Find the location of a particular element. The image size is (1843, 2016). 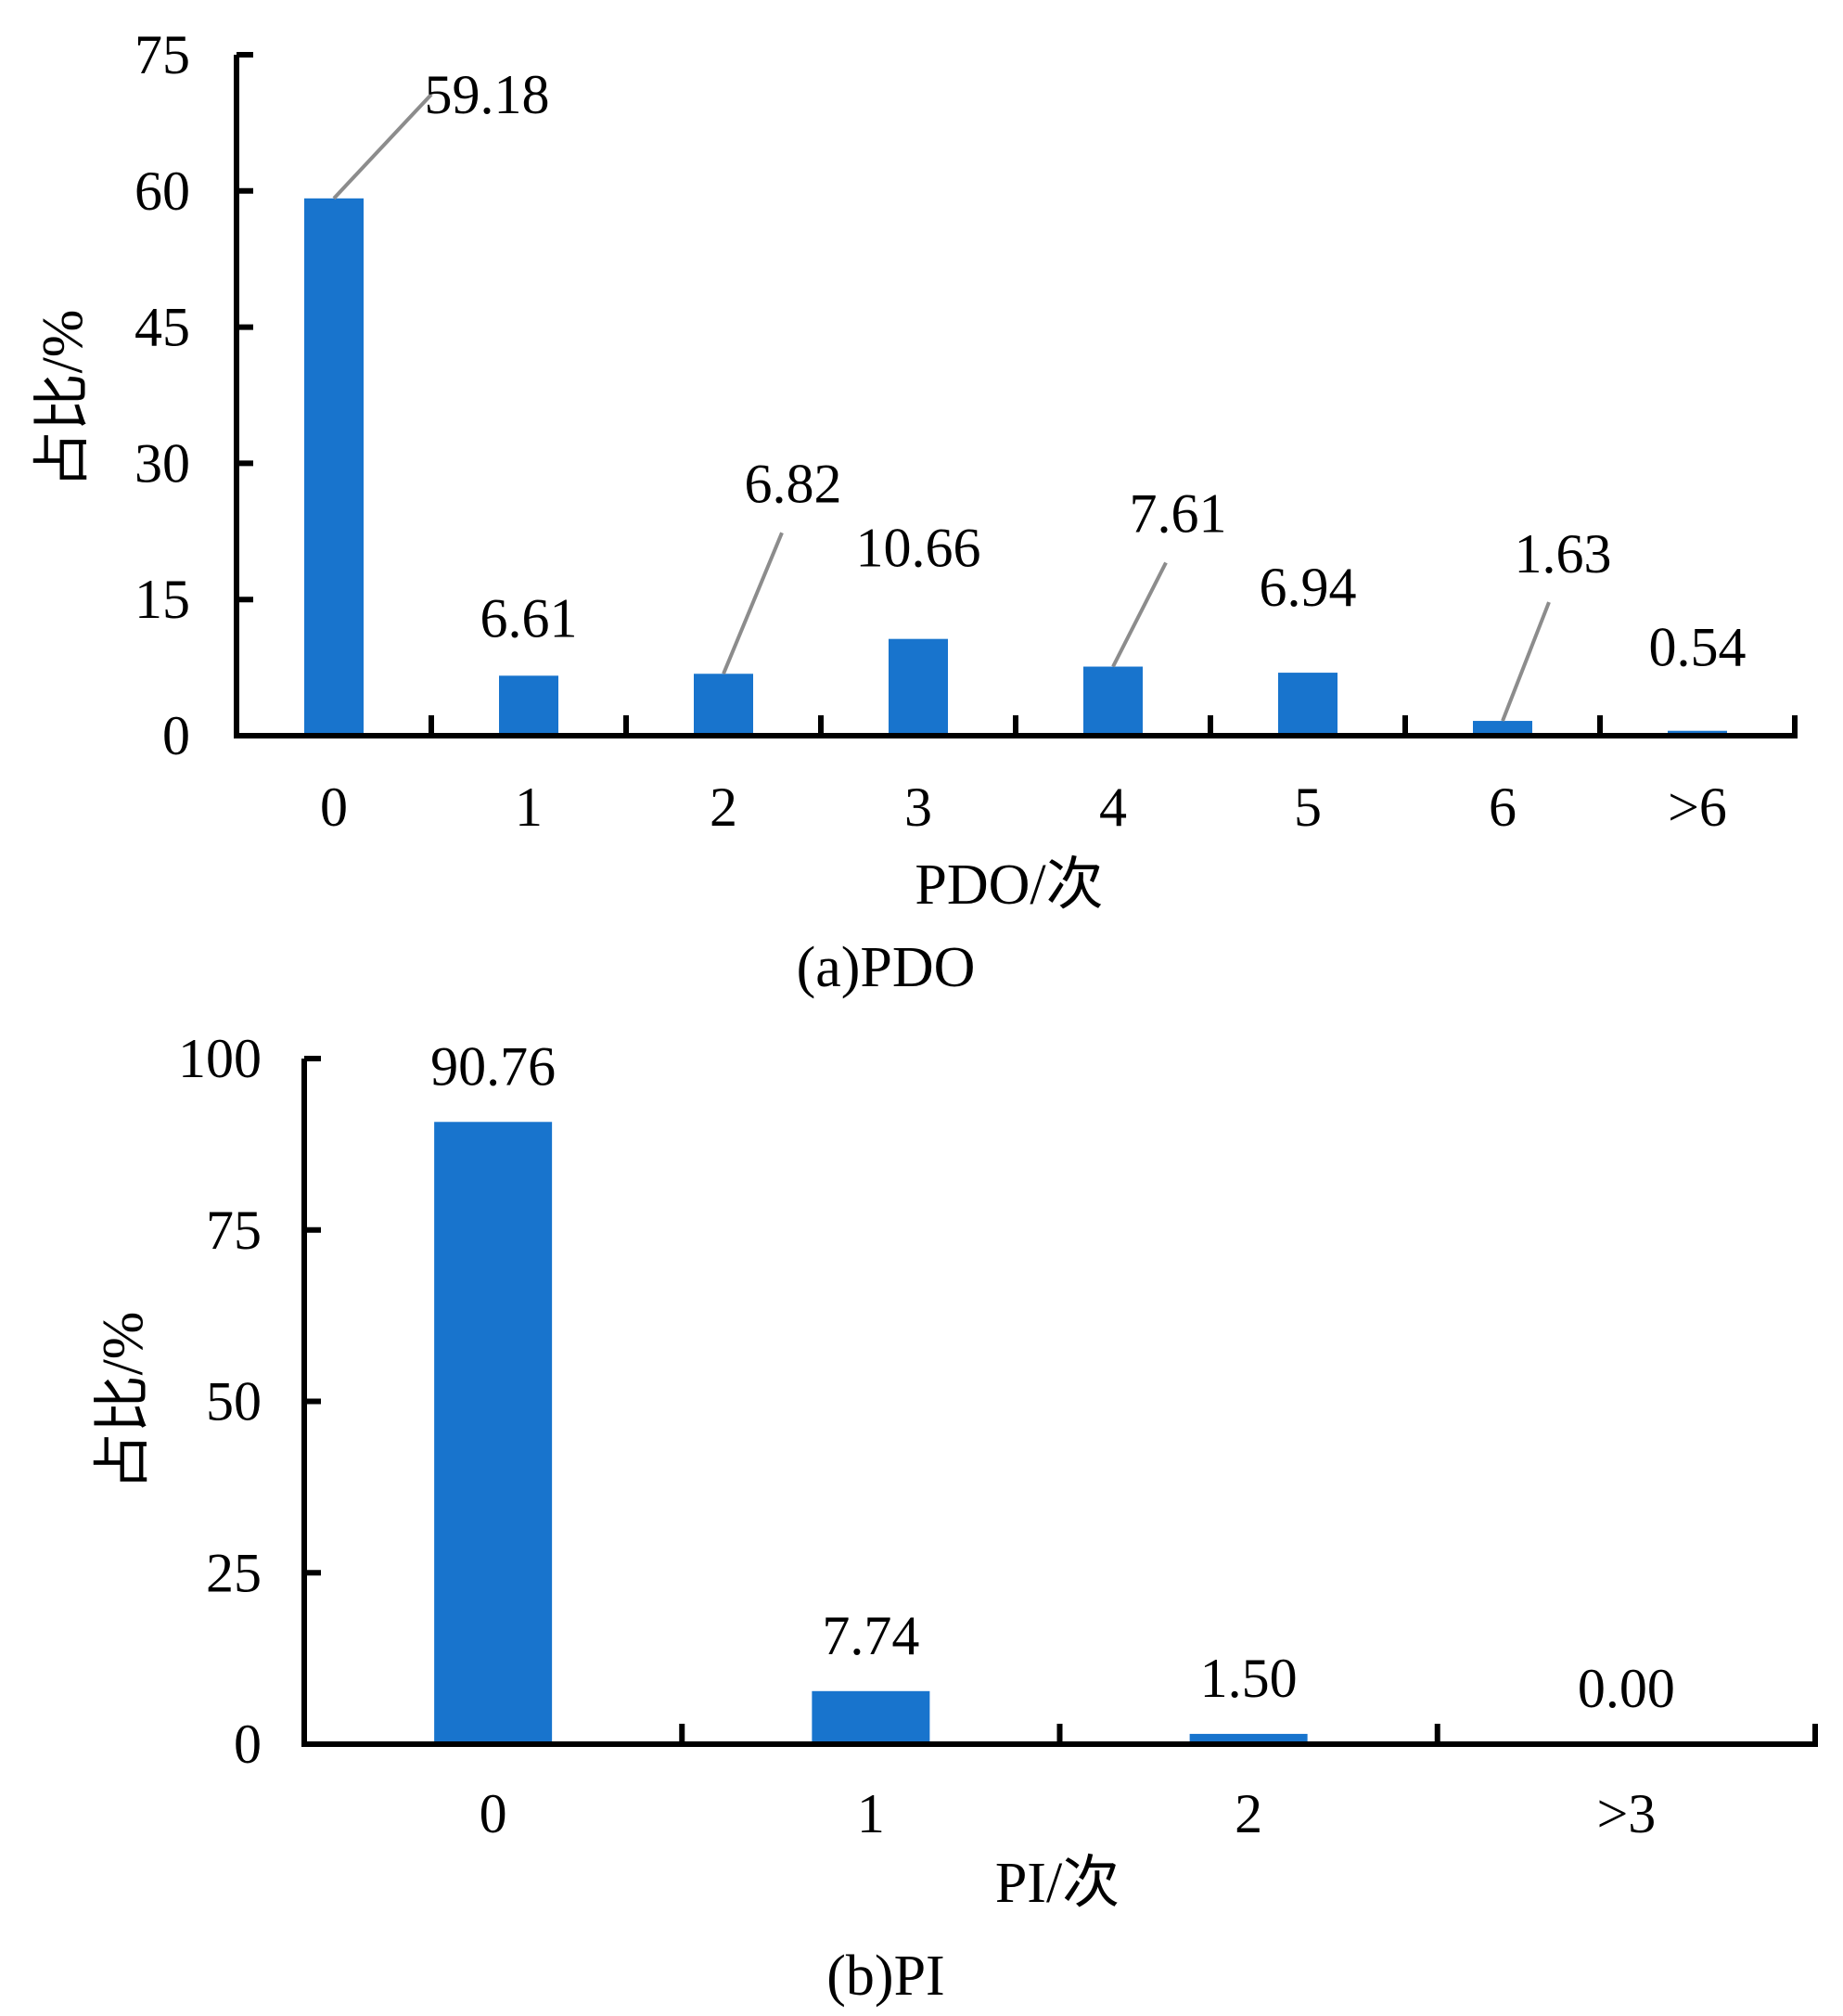

pi-x-tick-label: >3 is located at coordinates (1626, 1813).